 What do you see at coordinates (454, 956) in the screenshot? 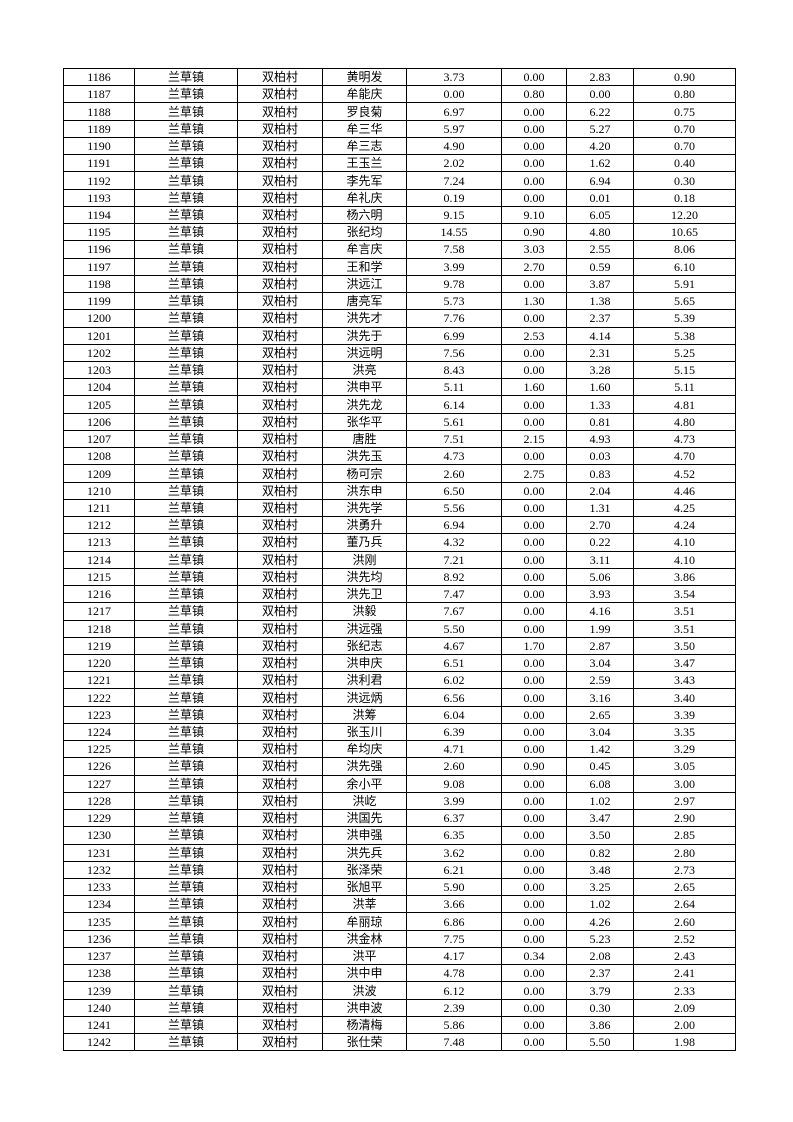
I see `cell-value-1: 4.17` at bounding box center [454, 956].